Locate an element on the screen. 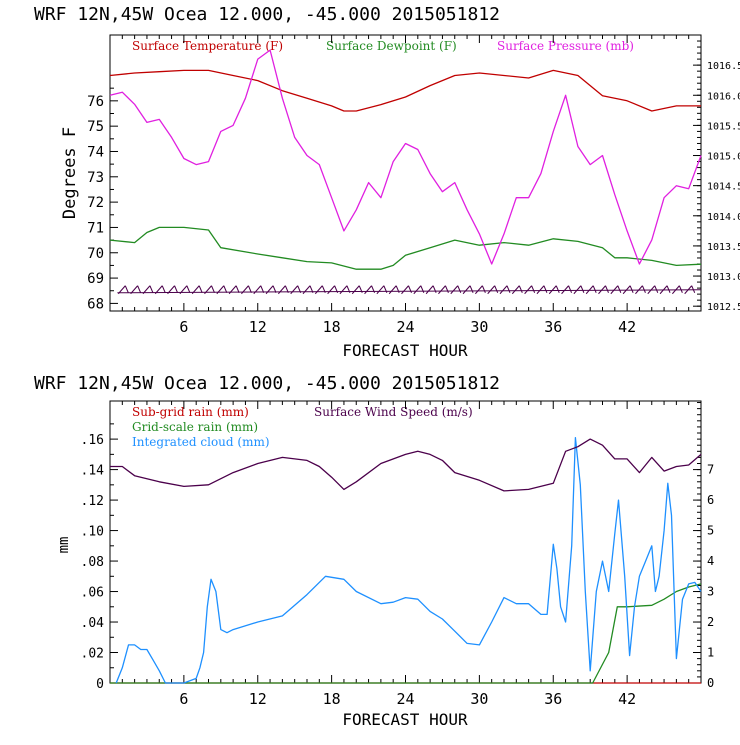  y-tick-label-right: 1014.0 is located at coordinates (723, 217).